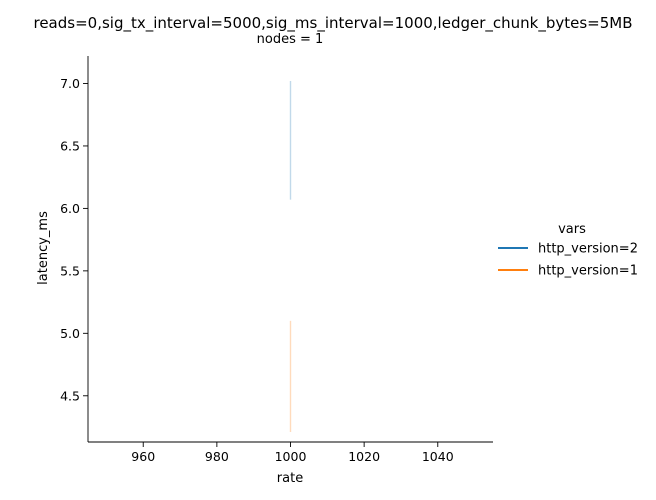  What do you see at coordinates (70, 333) in the screenshot?
I see `y-tick-label: 5.0` at bounding box center [70, 333].